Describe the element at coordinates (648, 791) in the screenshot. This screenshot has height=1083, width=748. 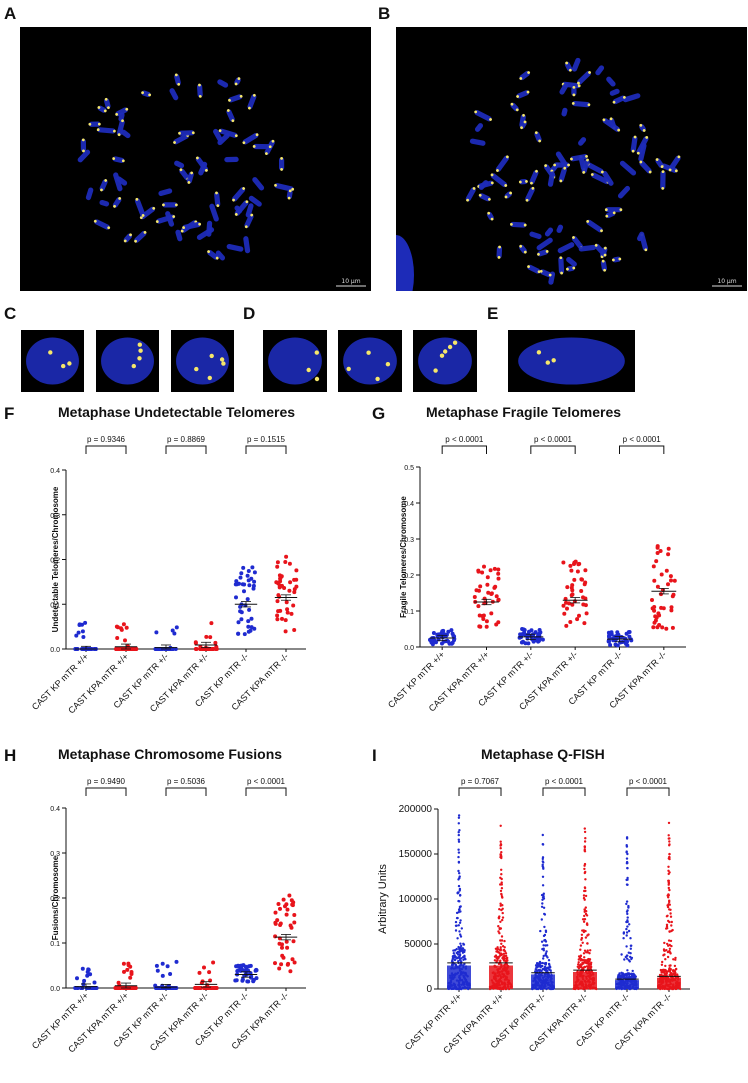
I see `comparison-bracket` at that location.